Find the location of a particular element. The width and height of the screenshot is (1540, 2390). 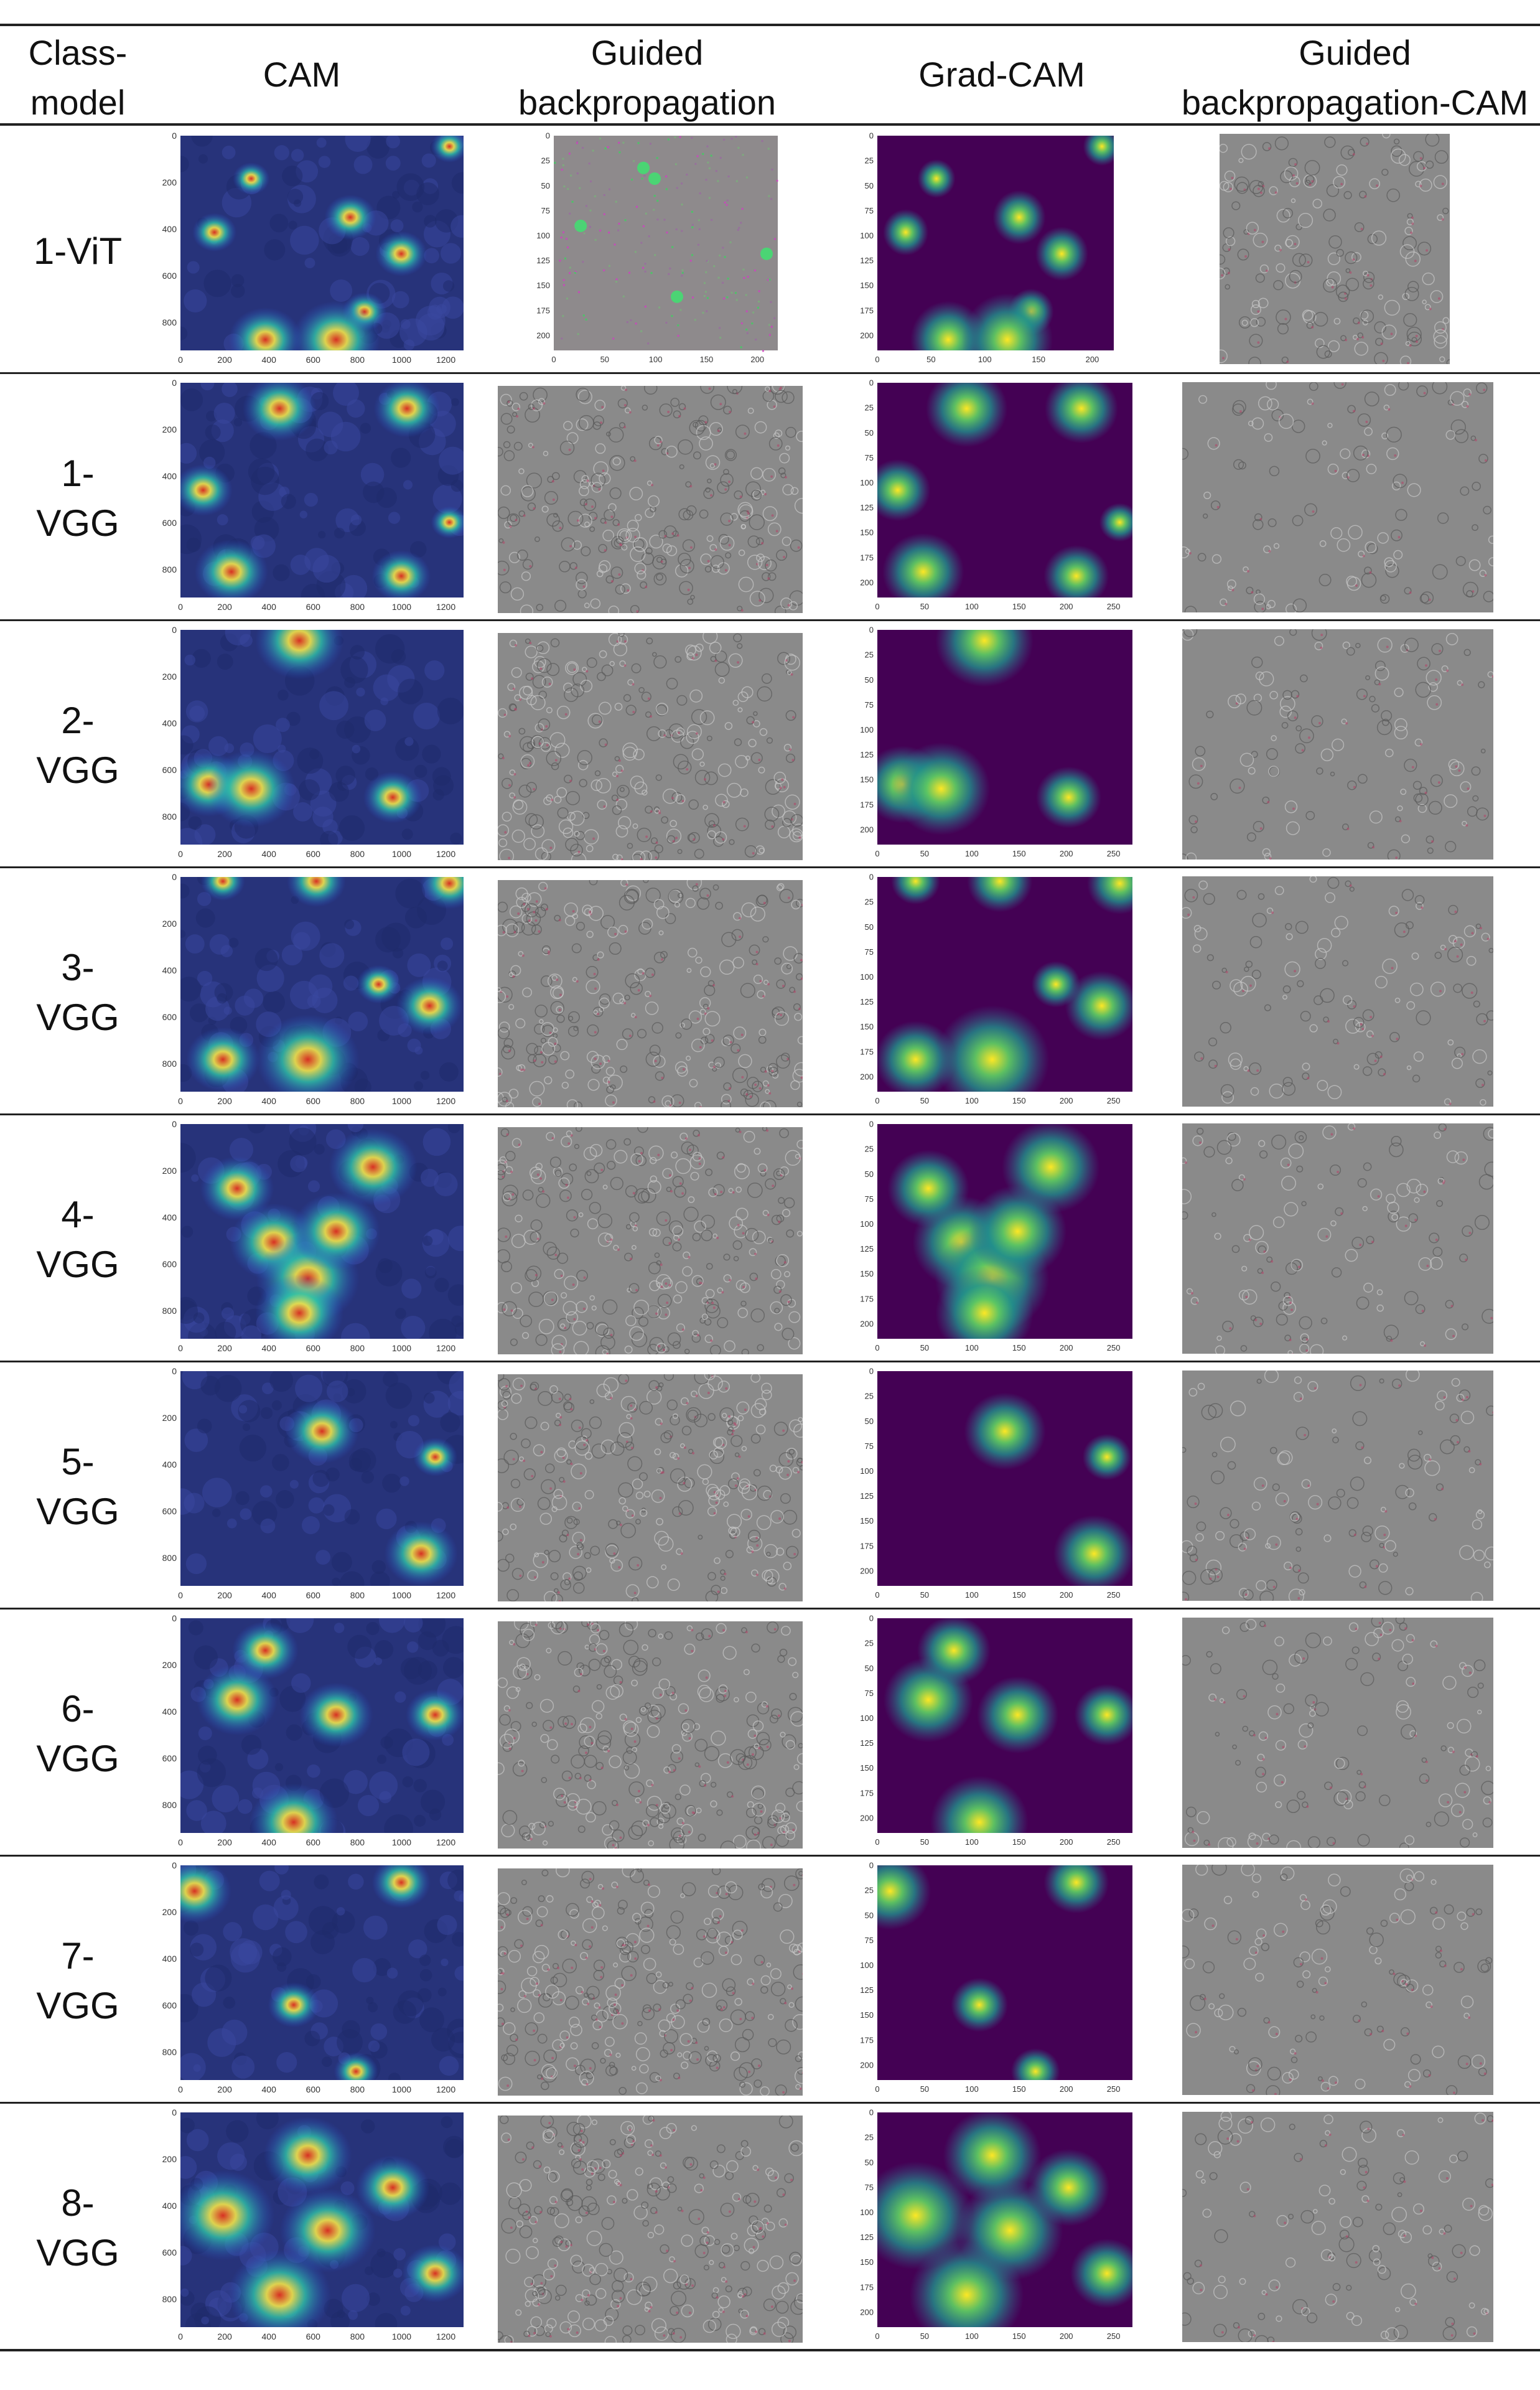

gradcam-hotspot is located at coordinates (917, 1056).